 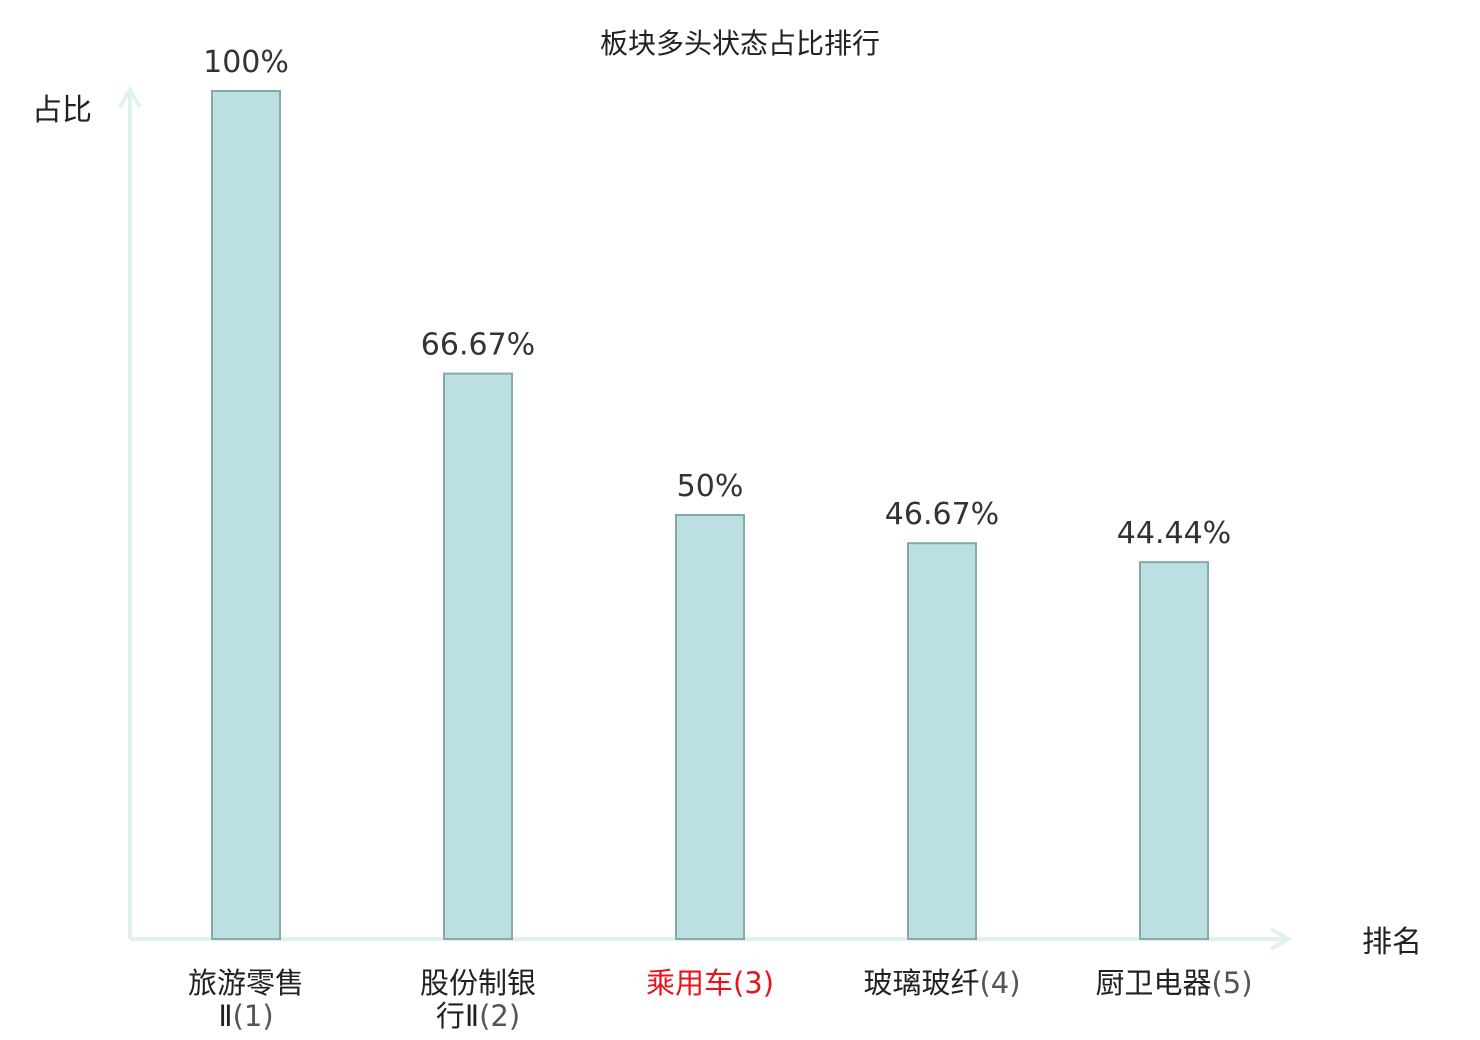 What do you see at coordinates (246, 983) in the screenshot?
I see `x-tick-label: 旅游零售` at bounding box center [246, 983].